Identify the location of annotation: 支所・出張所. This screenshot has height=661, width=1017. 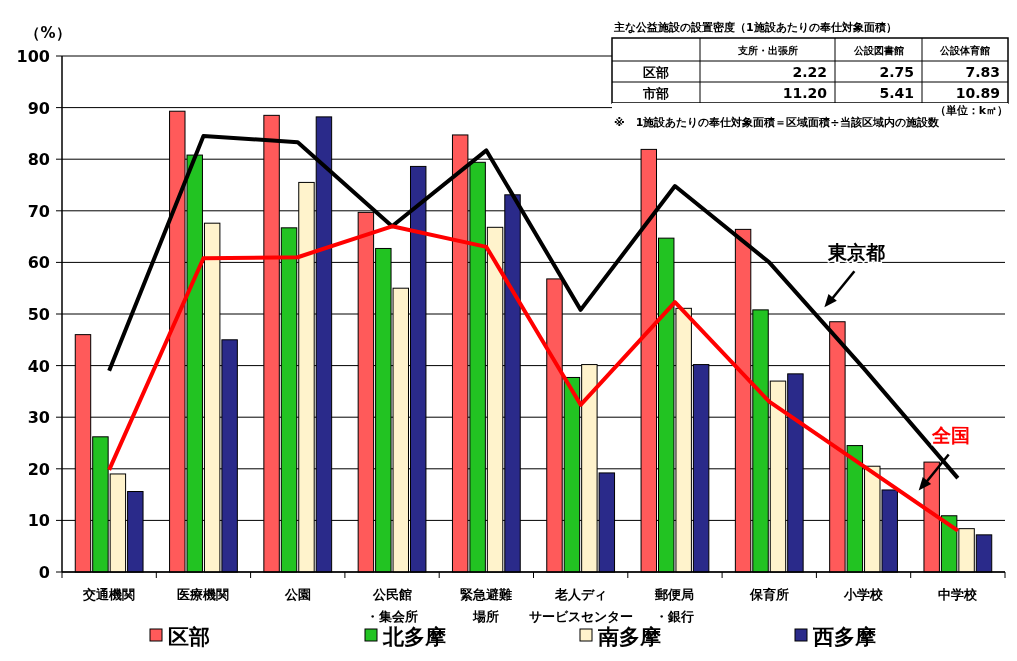
(767, 50).